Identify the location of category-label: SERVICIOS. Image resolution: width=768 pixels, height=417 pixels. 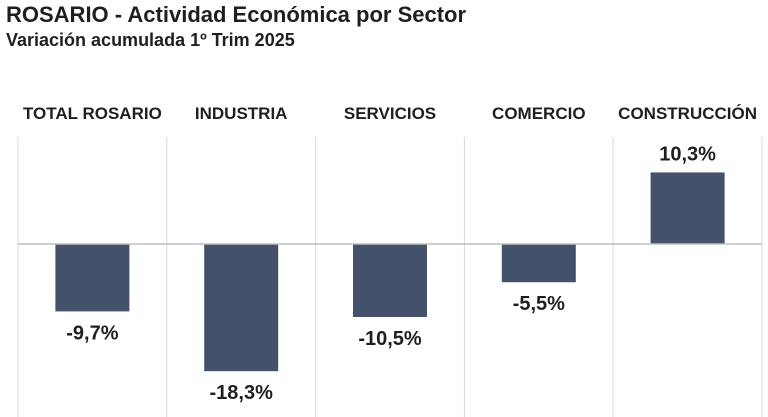
(390, 113).